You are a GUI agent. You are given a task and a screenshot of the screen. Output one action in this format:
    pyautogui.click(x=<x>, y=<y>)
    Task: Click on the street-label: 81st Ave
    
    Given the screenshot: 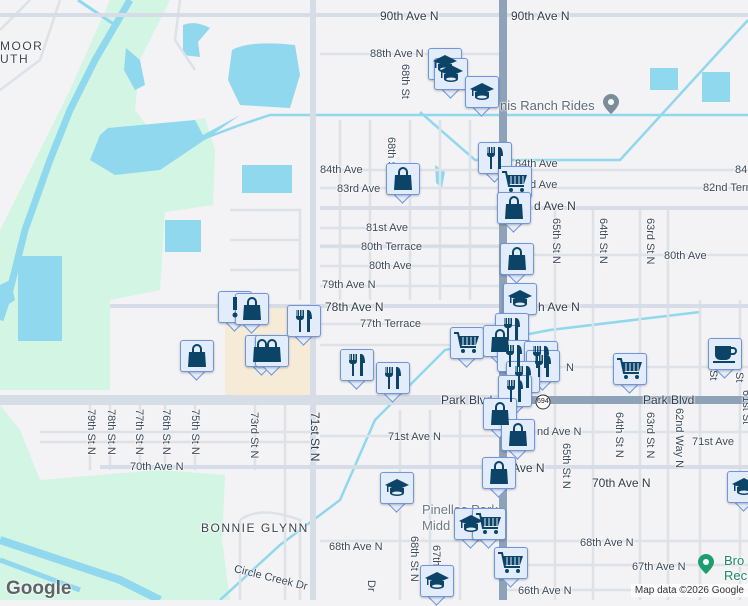 What is the action you would take?
    pyautogui.click(x=387, y=228)
    